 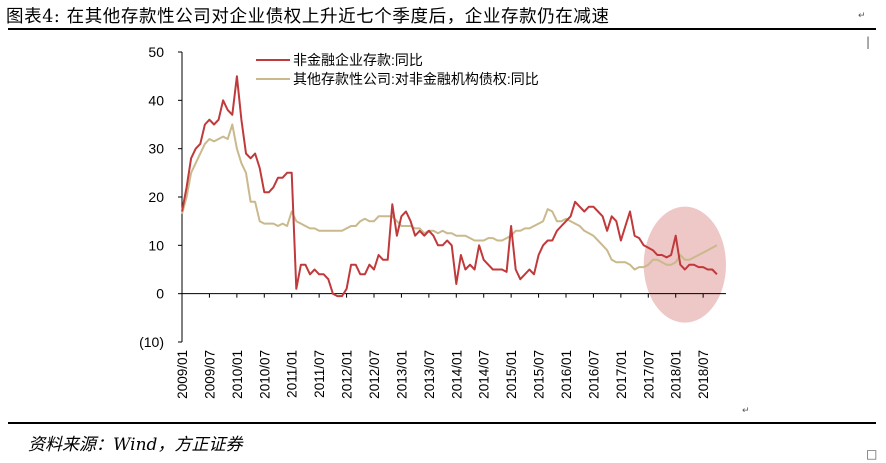 What do you see at coordinates (676, 374) in the screenshot?
I see `x-tick-label: 2018/01` at bounding box center [676, 374].